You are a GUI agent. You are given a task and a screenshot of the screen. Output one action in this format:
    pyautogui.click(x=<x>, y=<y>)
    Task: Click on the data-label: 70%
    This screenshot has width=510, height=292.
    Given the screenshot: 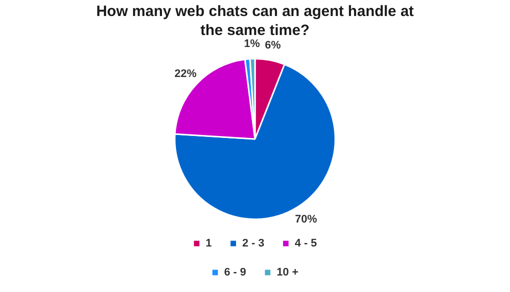 What is the action you would take?
    pyautogui.click(x=306, y=219)
    